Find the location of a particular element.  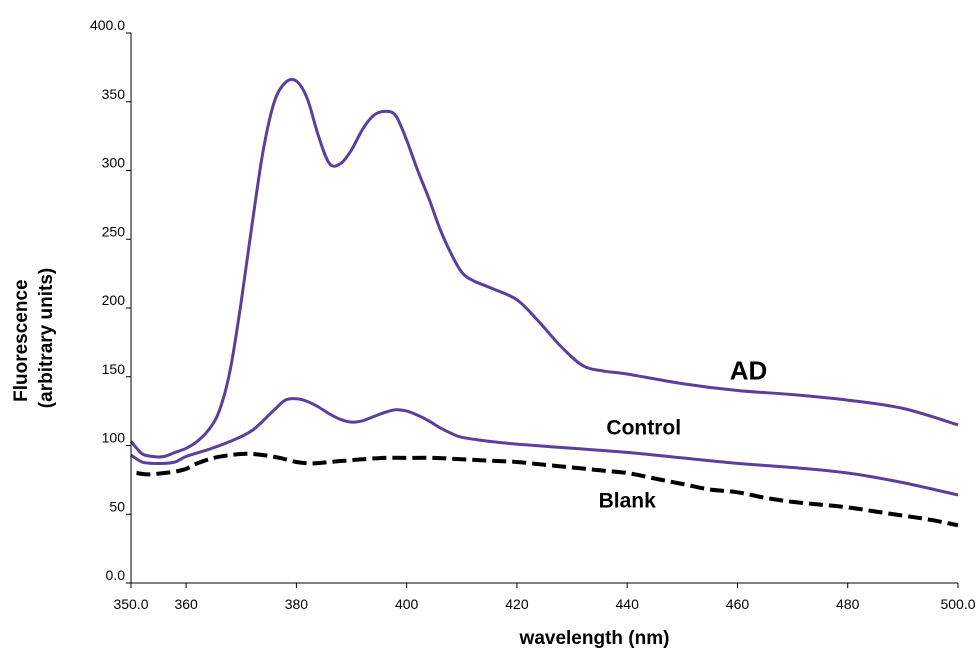

x-axis-title: wavelength (nm) is located at coordinates (594, 638).